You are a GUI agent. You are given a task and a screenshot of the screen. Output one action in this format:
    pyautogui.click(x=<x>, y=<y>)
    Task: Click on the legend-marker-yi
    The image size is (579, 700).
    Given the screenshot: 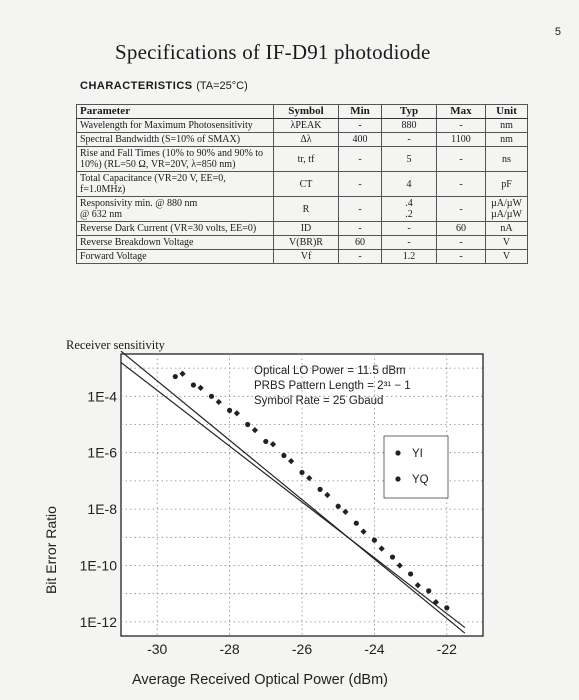 What is the action you would take?
    pyautogui.click(x=398, y=453)
    